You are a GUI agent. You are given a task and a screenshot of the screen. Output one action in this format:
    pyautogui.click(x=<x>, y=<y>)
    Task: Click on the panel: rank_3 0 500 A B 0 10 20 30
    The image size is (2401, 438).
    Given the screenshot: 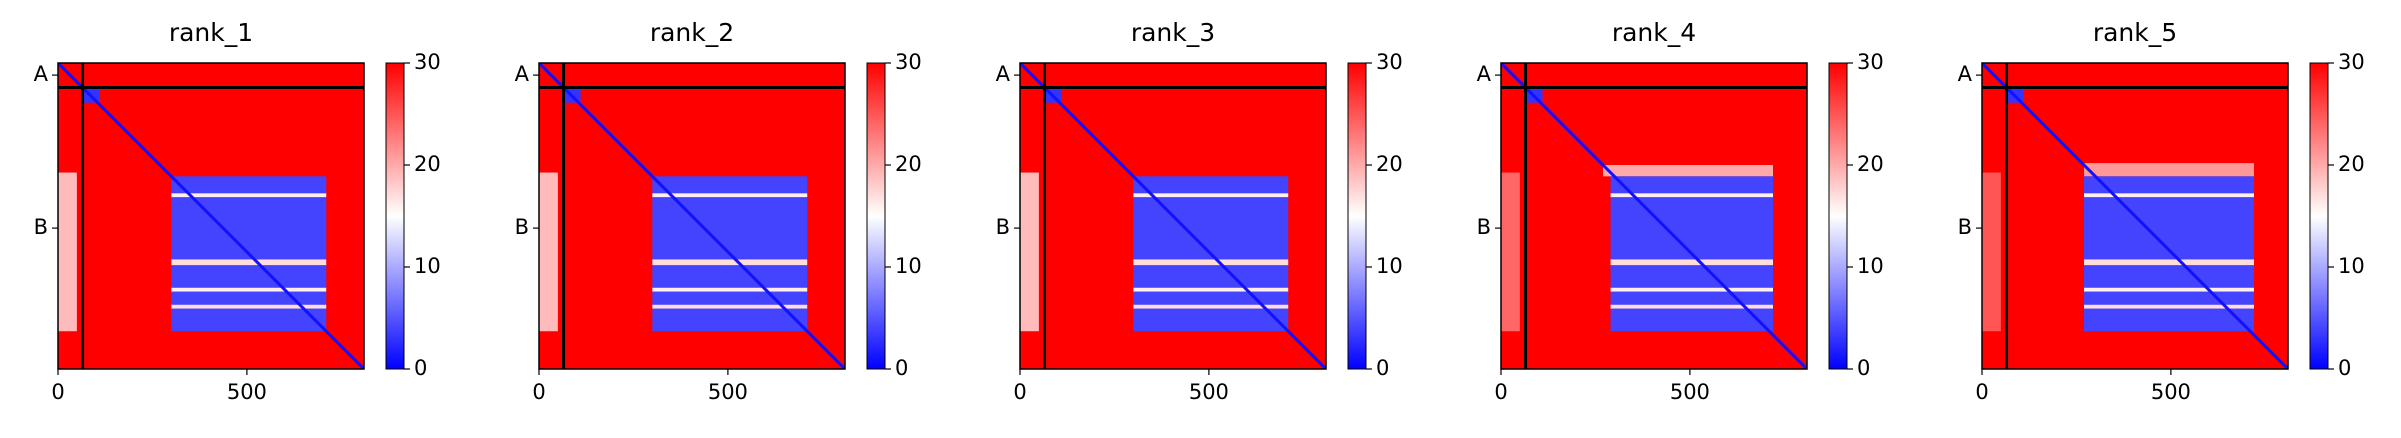 What is the action you would take?
    pyautogui.click(x=1199, y=211)
    